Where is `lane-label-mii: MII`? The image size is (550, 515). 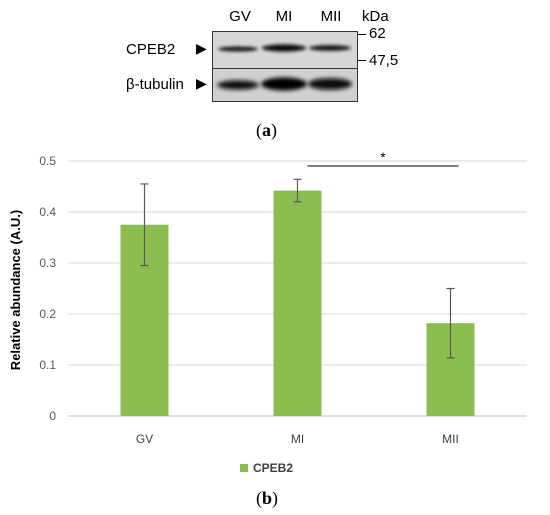
lane-label-mii: MII is located at coordinates (331, 16).